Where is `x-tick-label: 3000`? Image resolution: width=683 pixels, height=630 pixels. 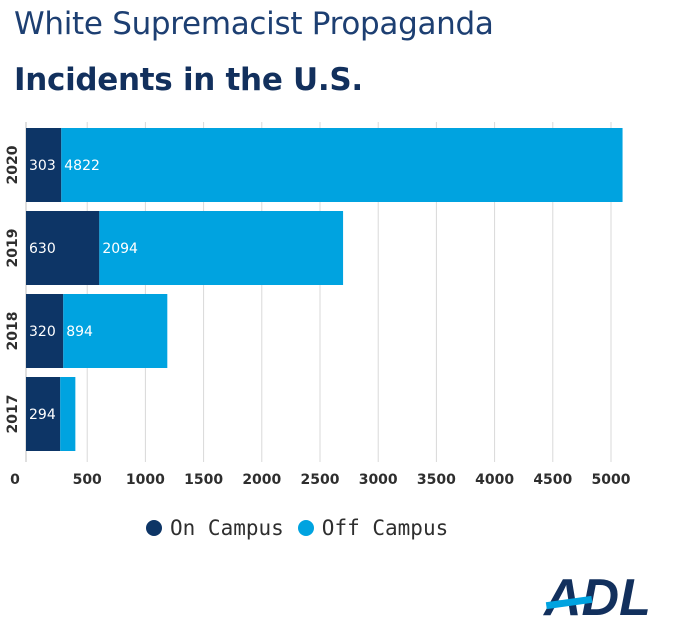
x-tick-label: 3000 is located at coordinates (378, 480).